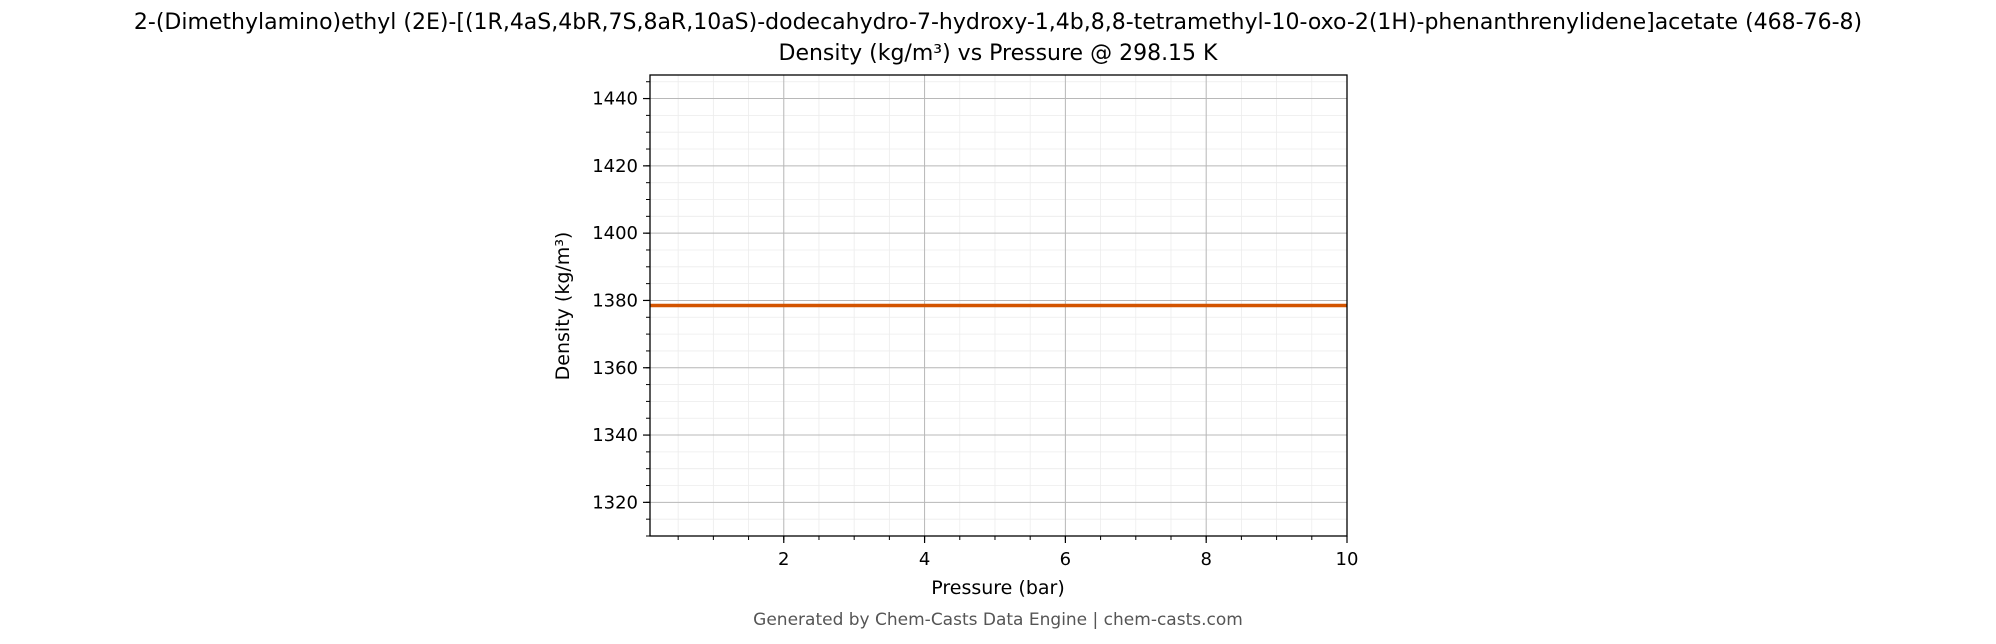 Image resolution: width=1996 pixels, height=644 pixels. Describe the element at coordinates (615, 99) in the screenshot. I see `y-tick-label: 1440` at that location.